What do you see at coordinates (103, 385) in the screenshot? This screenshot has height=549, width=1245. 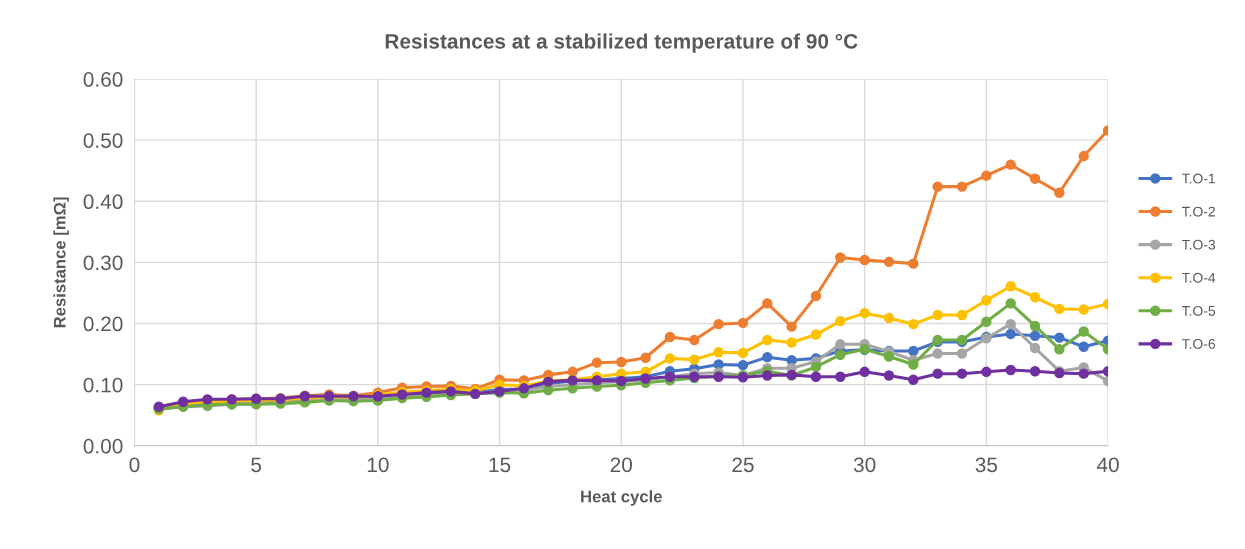 I see `y-tick-label: 0.10` at bounding box center [103, 385].